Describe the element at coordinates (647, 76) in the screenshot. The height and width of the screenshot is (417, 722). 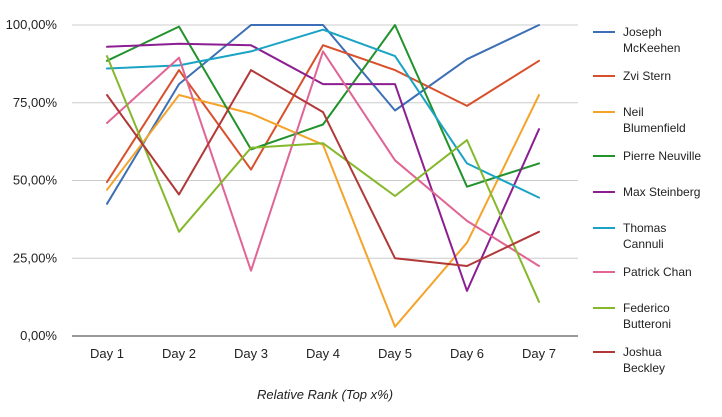
I see `legend-label: Zvi Stern` at that location.